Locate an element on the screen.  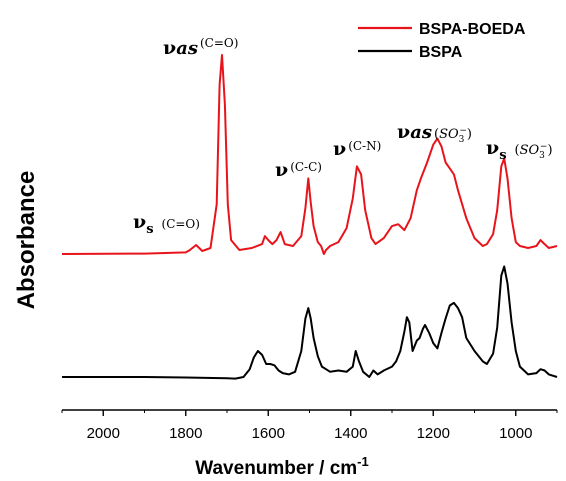
x-tick-label: 1400 is located at coordinates (350, 433).